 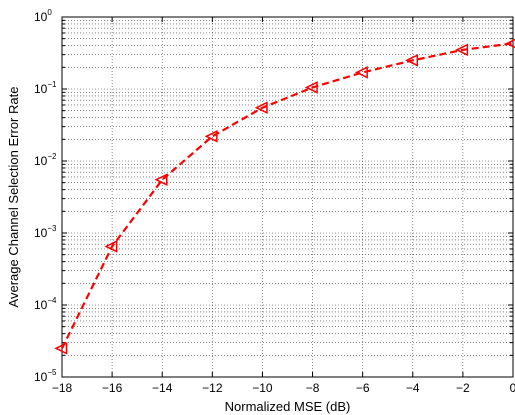 I want to click on x-tick-label: −6, so click(x=363, y=388).